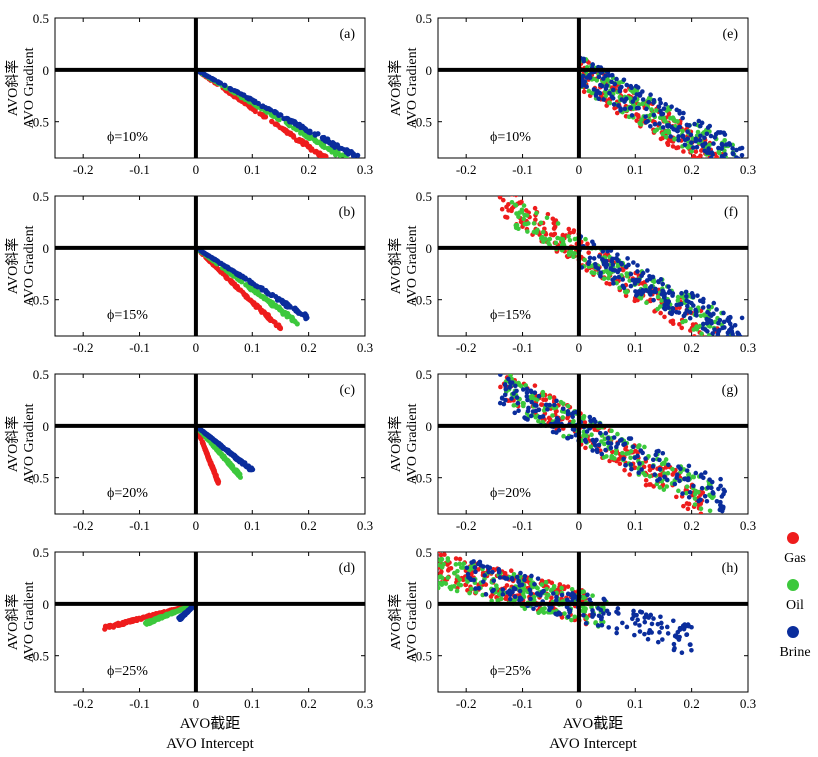 This screenshot has width=818, height=757. Describe the element at coordinates (412, 265) in the screenshot. I see `y-axis-label-en: AVO Gradient` at that location.